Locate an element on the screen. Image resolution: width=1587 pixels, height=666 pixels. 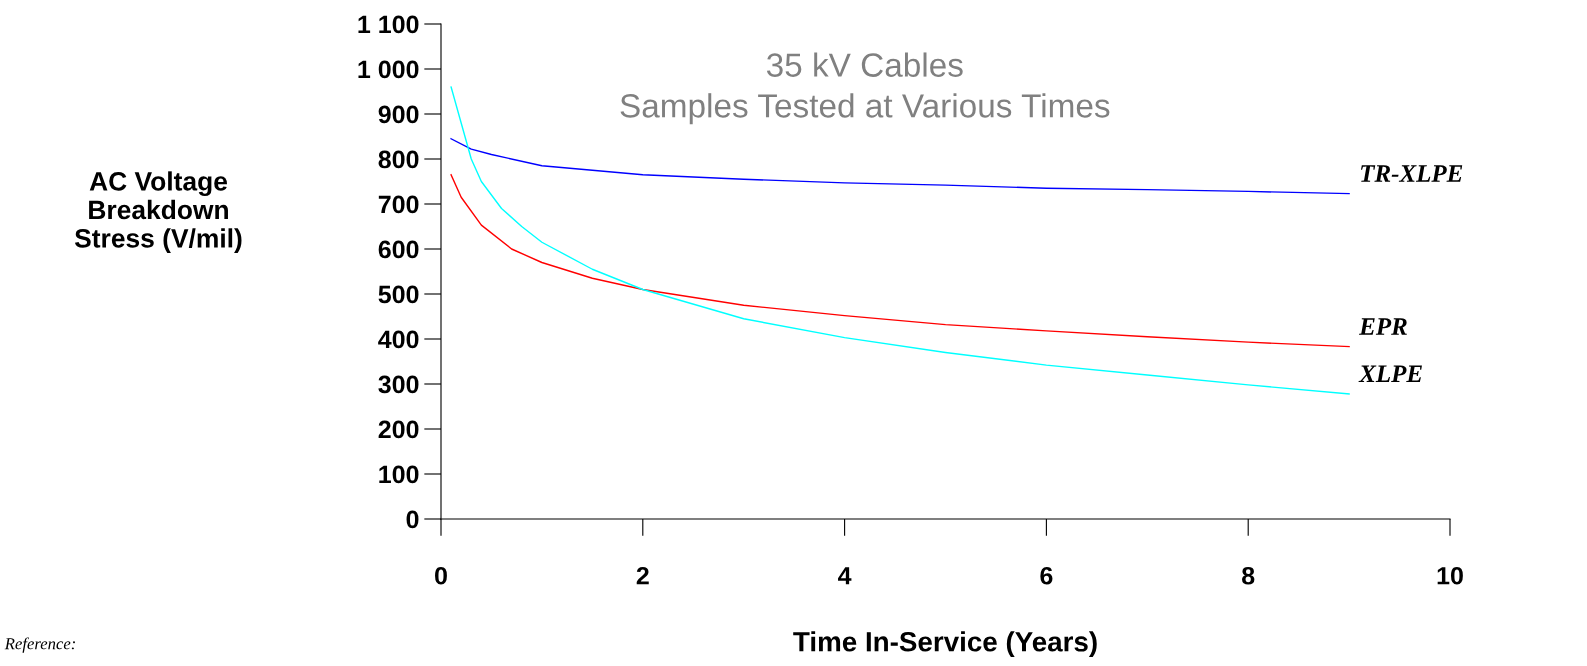
x-tick-label: 0 is located at coordinates (441, 575).